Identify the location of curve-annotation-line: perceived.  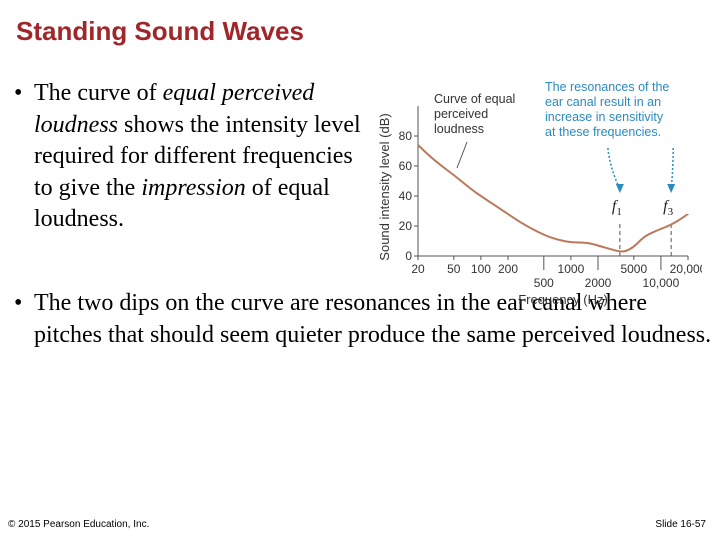
(461, 114).